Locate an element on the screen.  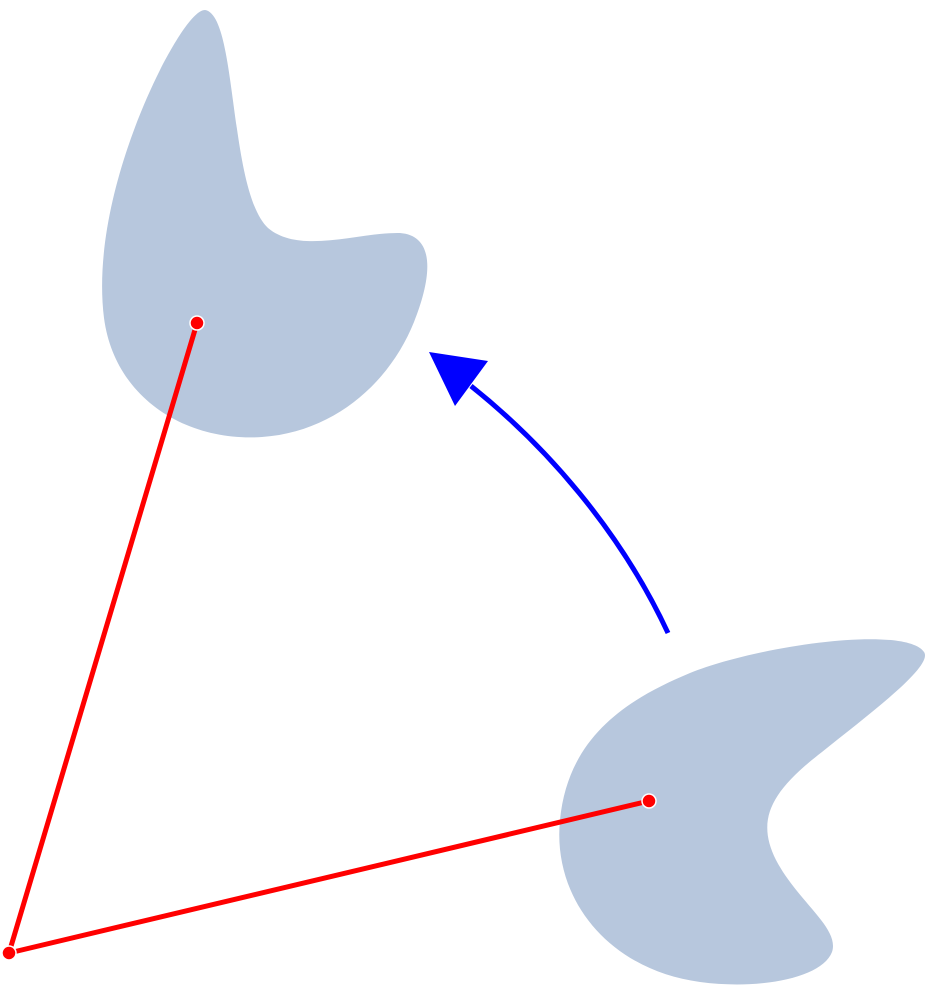
rotation-arrow is located at coordinates (550, 493).